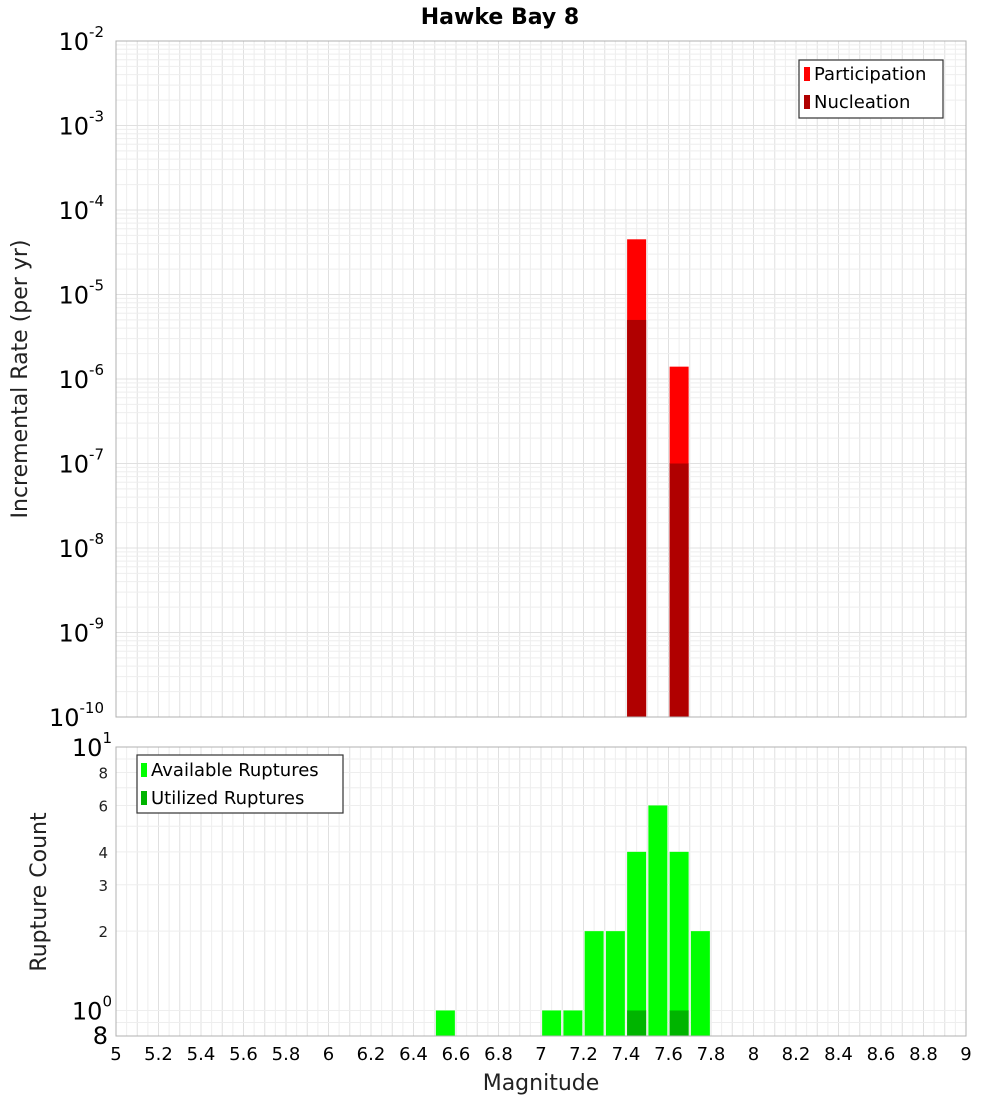  I want to click on y-tick-label: 10⁻⁵, so click(81, 293).